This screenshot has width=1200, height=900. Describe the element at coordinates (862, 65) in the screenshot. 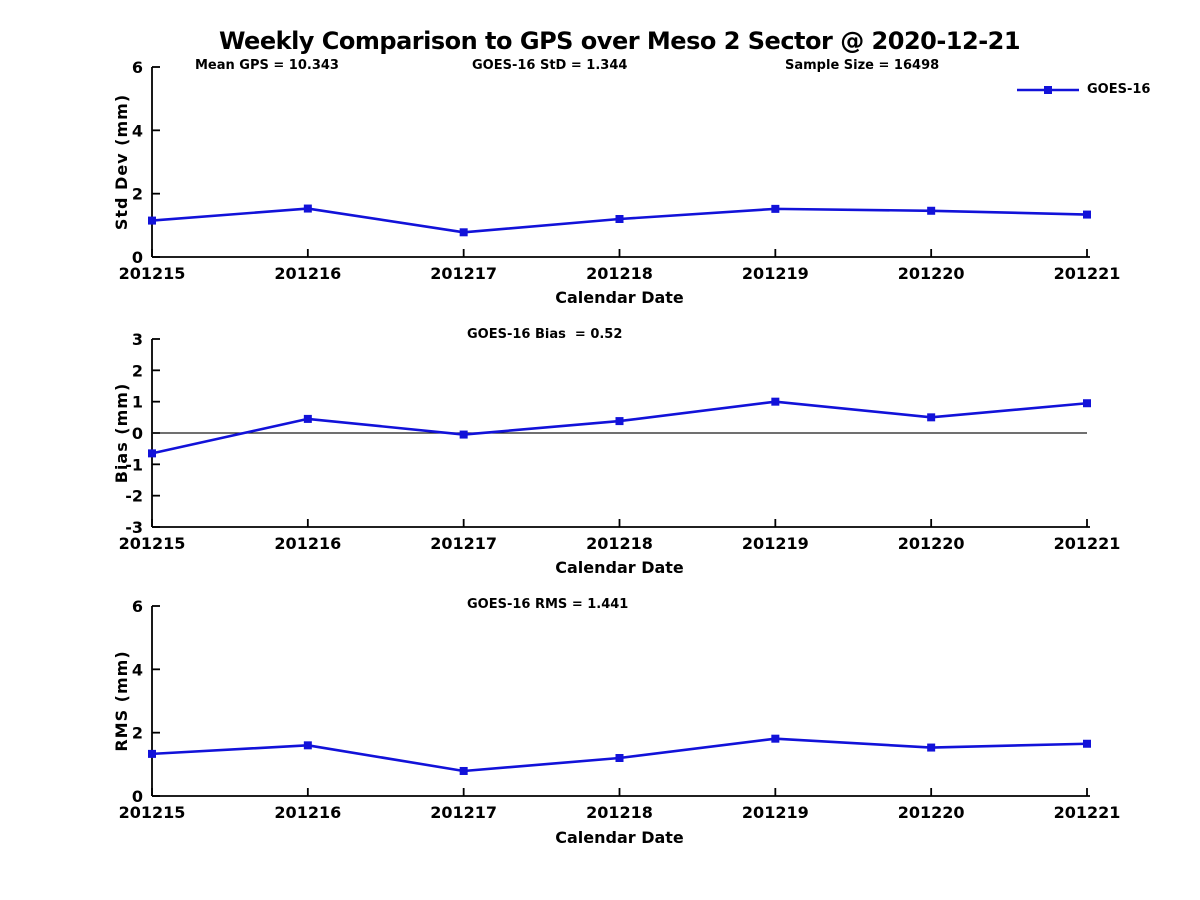

I see `annotation-sample-size: Sample Size = 16498` at that location.